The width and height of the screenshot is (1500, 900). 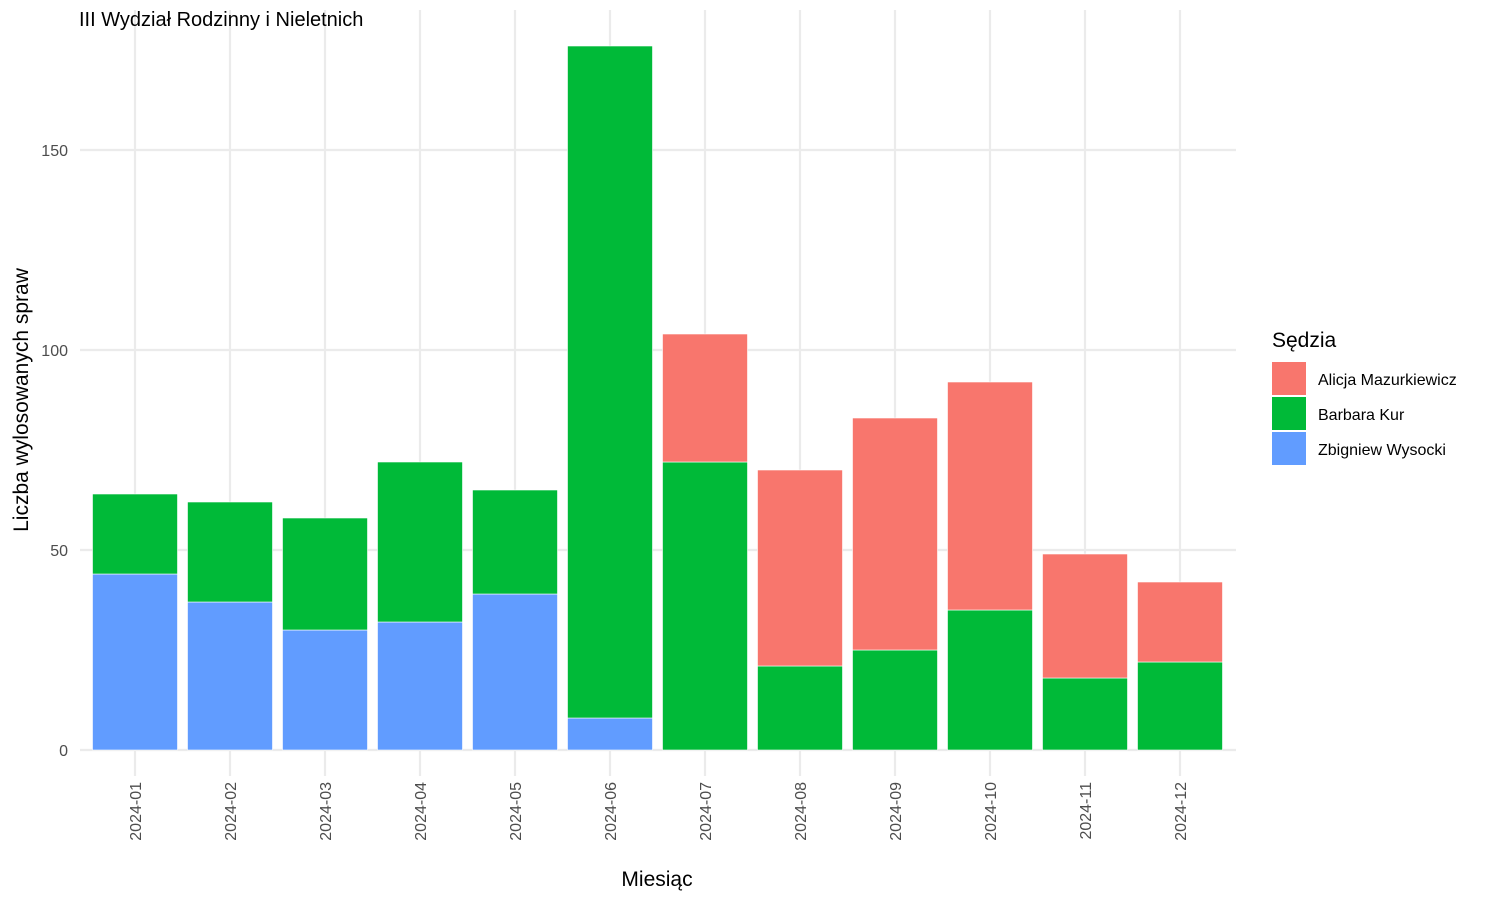 I want to click on y-tick-label: 0, so click(x=63, y=751).